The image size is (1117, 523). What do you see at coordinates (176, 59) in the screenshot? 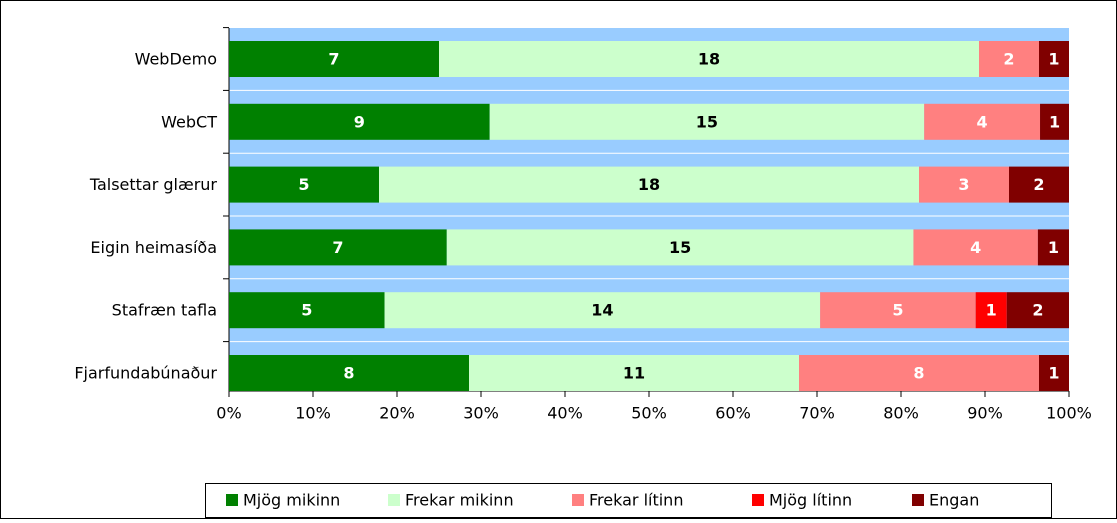
I see `y-tick-label: WebDemo` at bounding box center [176, 59].